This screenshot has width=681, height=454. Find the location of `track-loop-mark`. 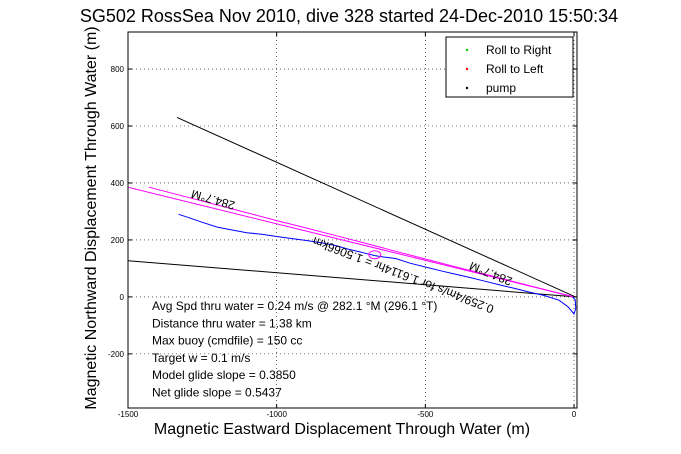

track-loop-mark is located at coordinates (375, 255).